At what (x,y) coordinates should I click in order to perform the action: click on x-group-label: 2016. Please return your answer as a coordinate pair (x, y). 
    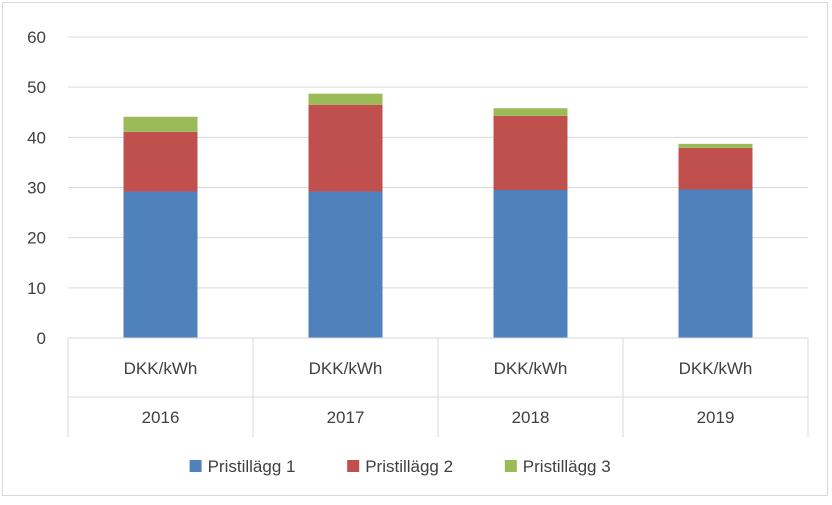
    Looking at the image, I should click on (161, 417).